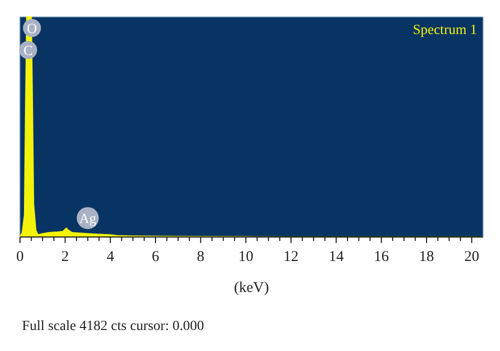  Describe the element at coordinates (32, 29) in the screenshot. I see `annotation: O` at that location.